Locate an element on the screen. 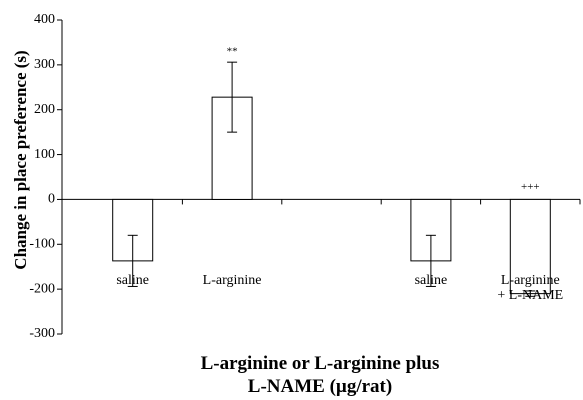 The height and width of the screenshot is (400, 583). annotation: ** is located at coordinates (232, 52).